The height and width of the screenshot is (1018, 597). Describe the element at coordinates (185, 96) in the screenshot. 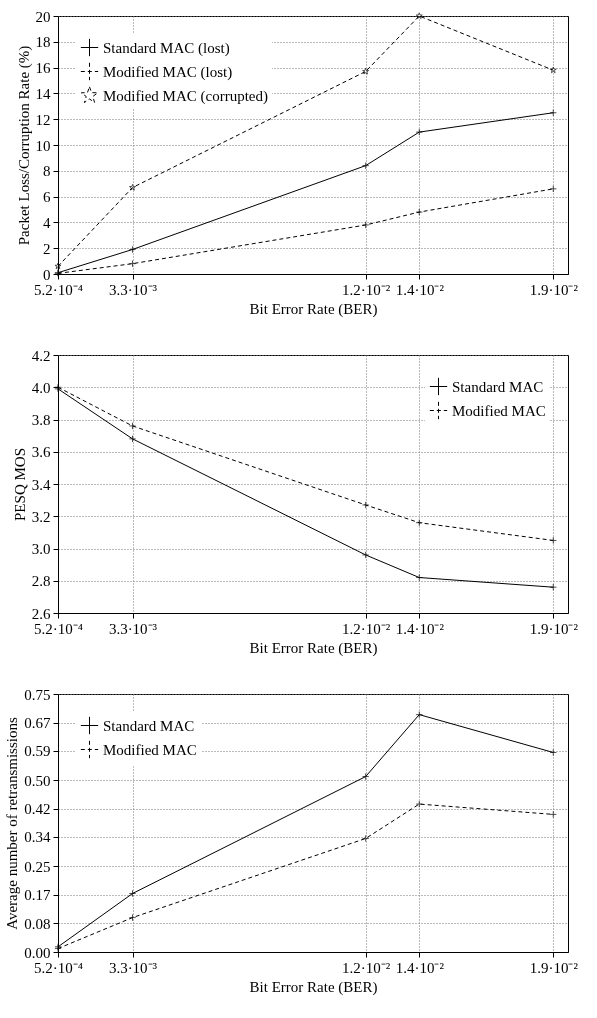

I see `legend-label: Modified MAC (corrupted)` at that location.